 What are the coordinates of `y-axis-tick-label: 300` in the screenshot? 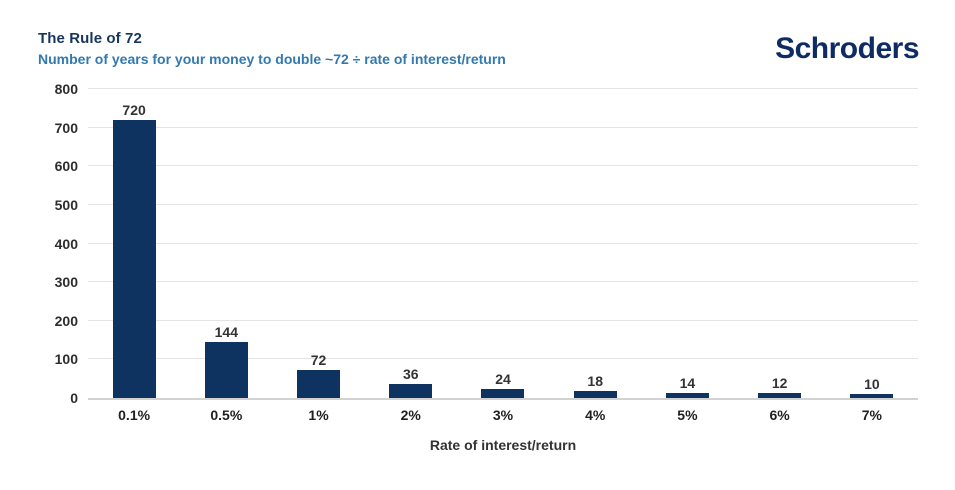 It's located at (66, 282).